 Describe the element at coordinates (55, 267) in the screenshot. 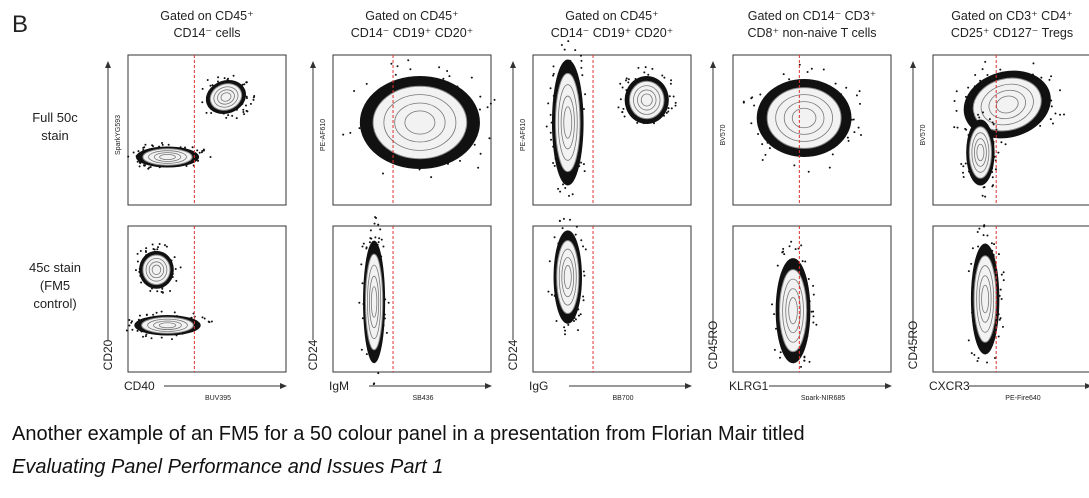

I see `row-label: 45c stain` at that location.